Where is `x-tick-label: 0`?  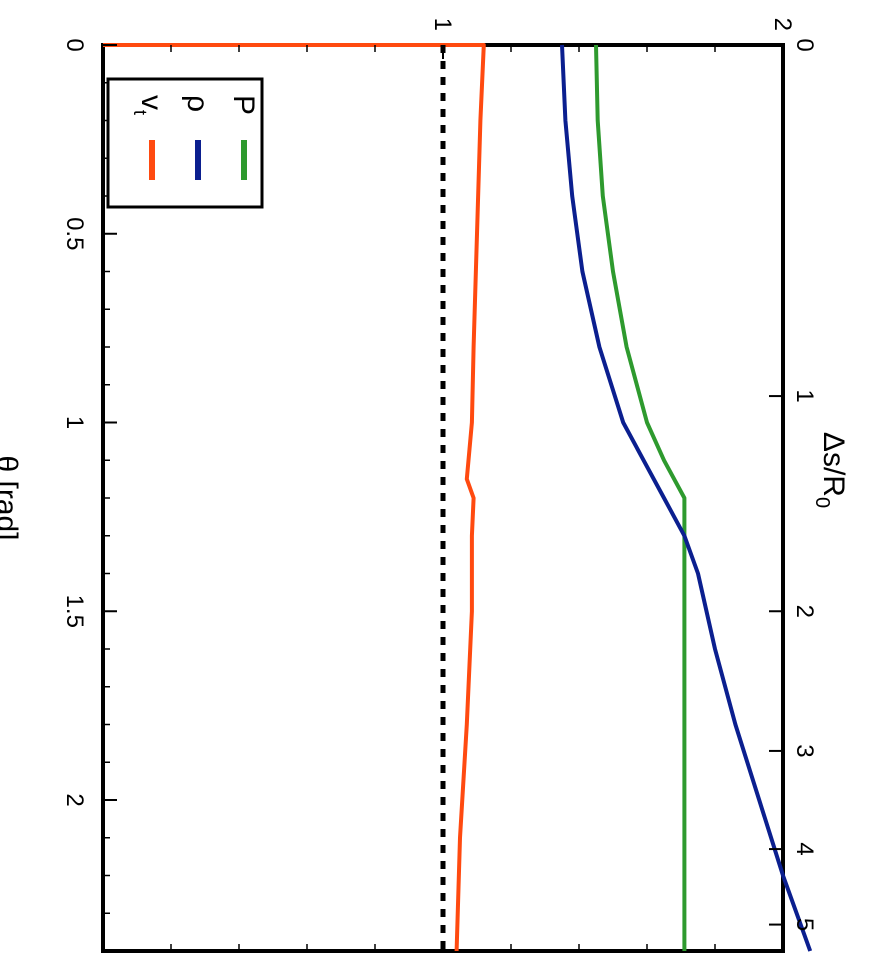
x-tick-label: 0 is located at coordinates (74, 44).